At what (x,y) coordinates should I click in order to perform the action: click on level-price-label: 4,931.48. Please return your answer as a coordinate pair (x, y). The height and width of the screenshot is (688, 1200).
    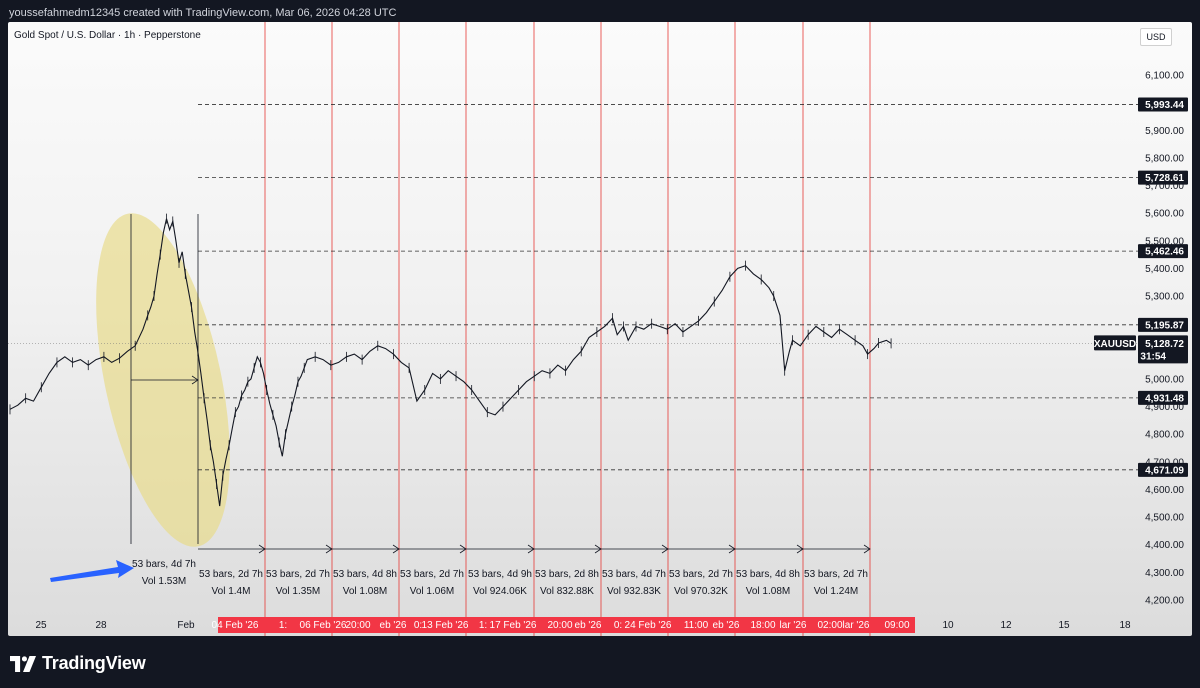
    Looking at the image, I should click on (1164, 398).